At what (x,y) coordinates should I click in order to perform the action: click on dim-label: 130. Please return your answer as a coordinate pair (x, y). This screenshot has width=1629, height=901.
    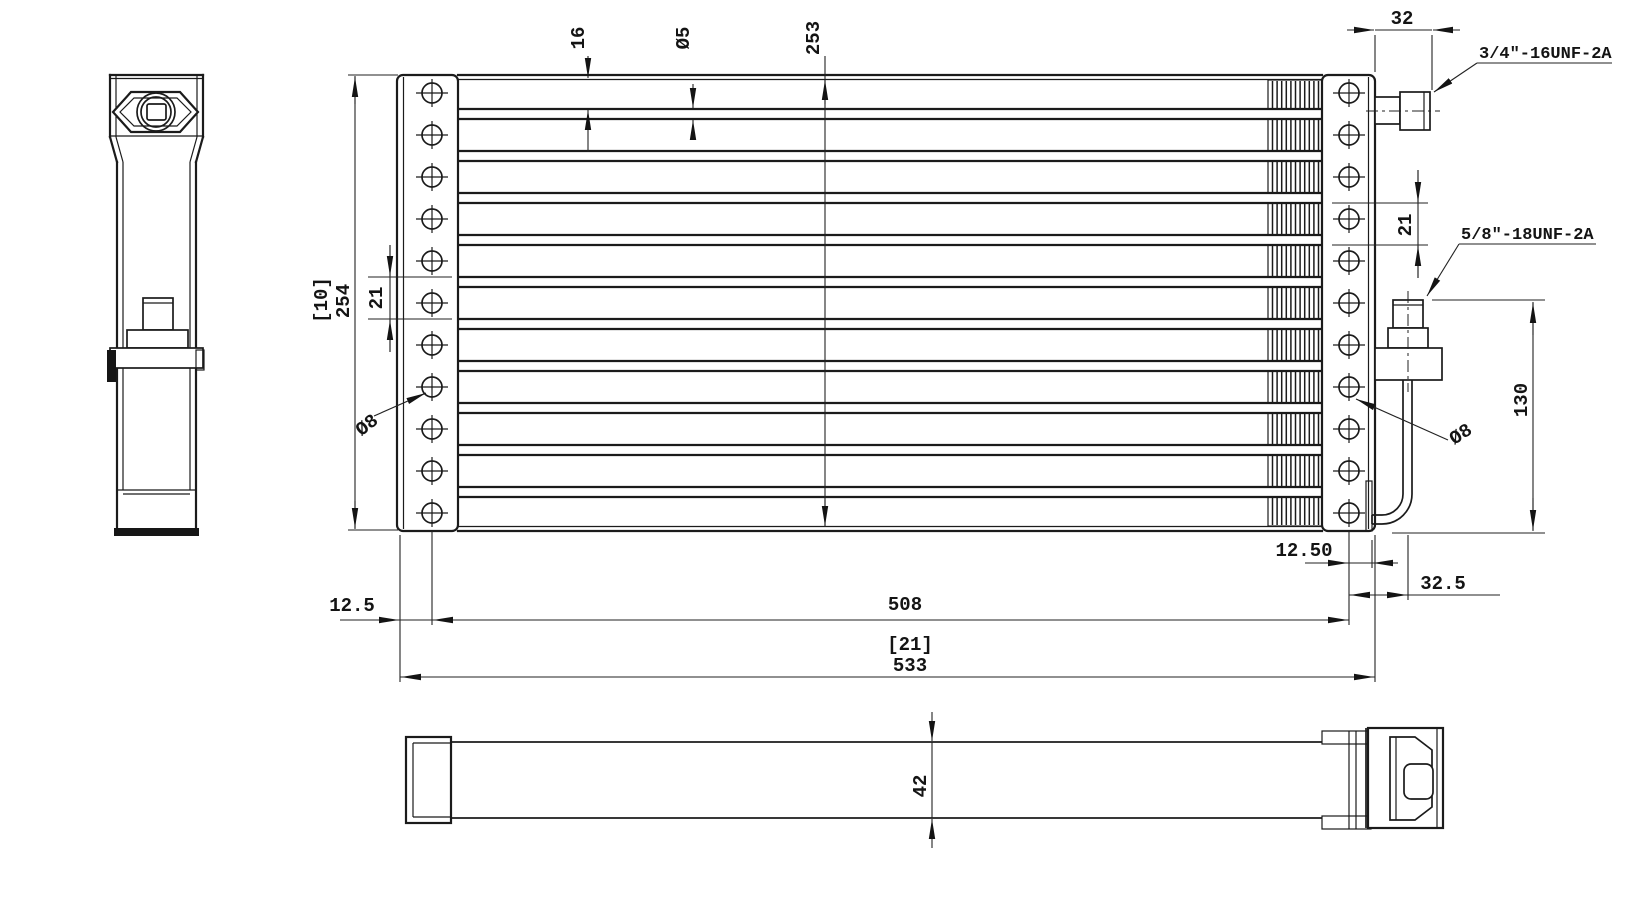
    Looking at the image, I should click on (1522, 400).